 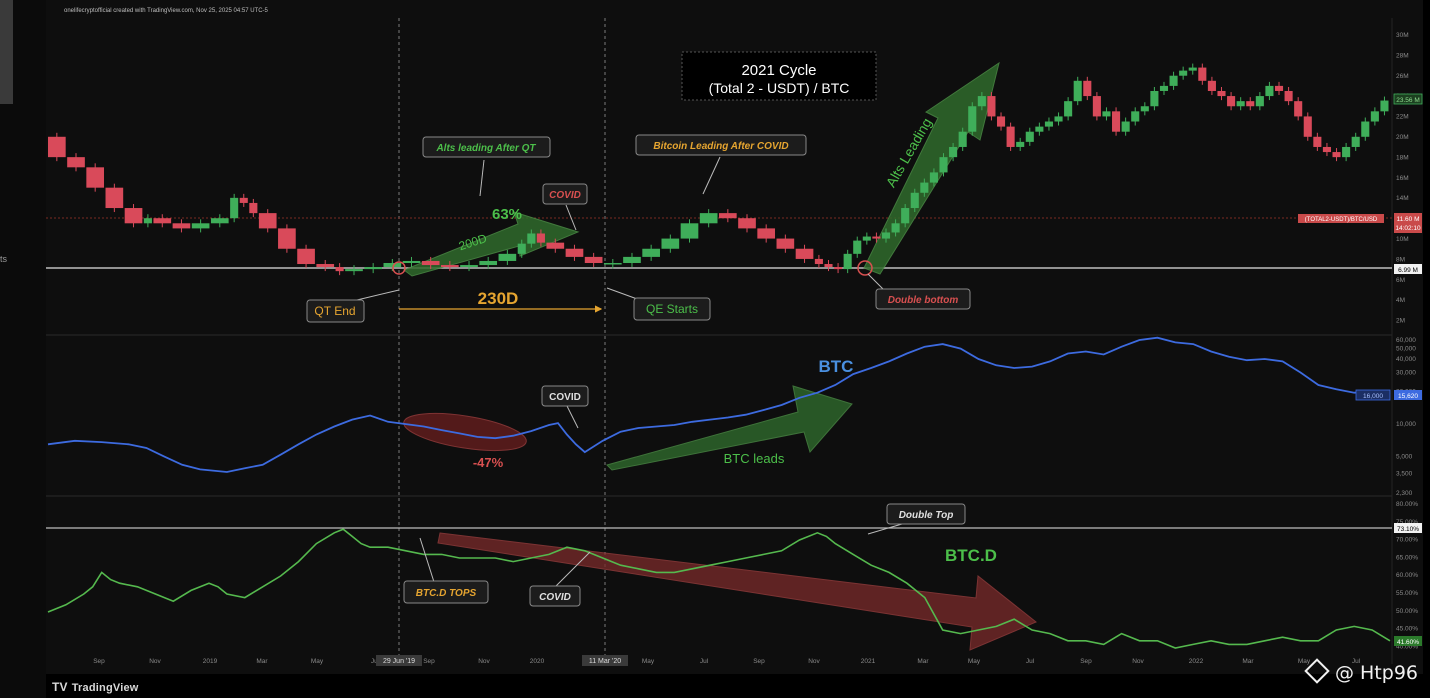 What do you see at coordinates (4, 259) in the screenshot?
I see `sidebar-label: ts` at bounding box center [4, 259].